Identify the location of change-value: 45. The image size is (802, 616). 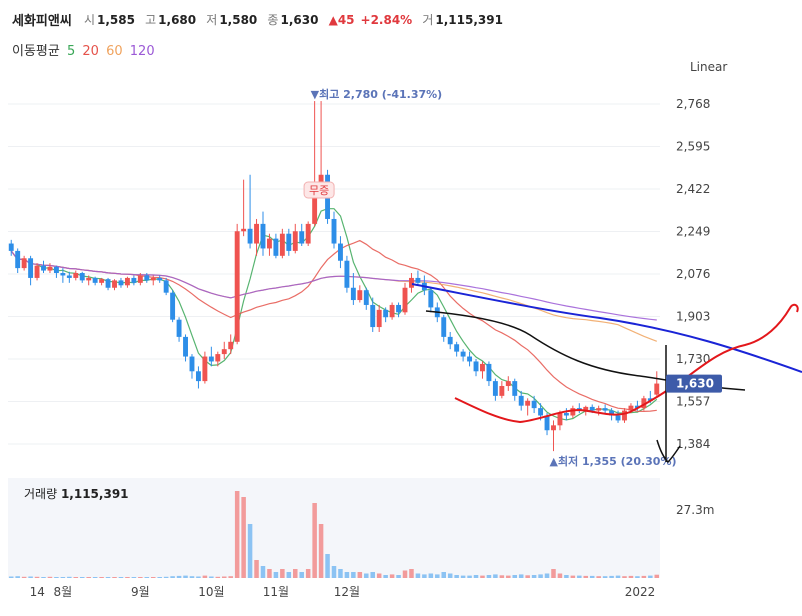
(346, 19).